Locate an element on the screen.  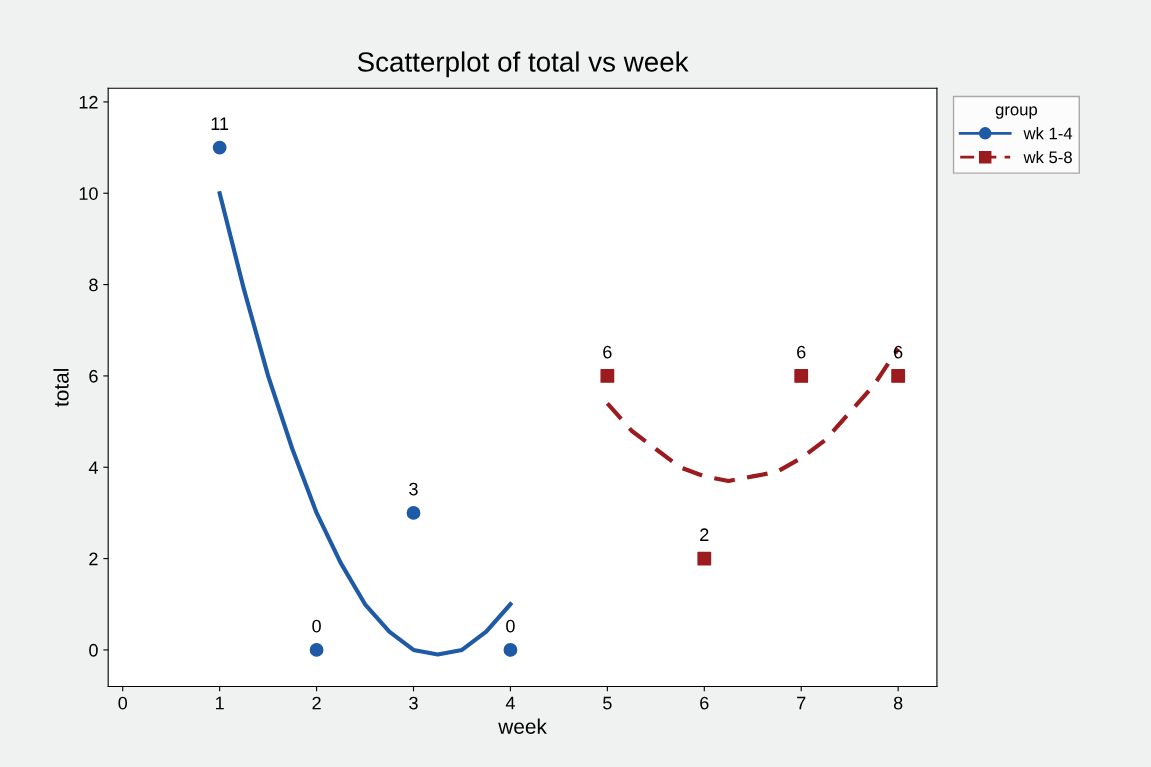
line-series is located at coordinates (753, 415).